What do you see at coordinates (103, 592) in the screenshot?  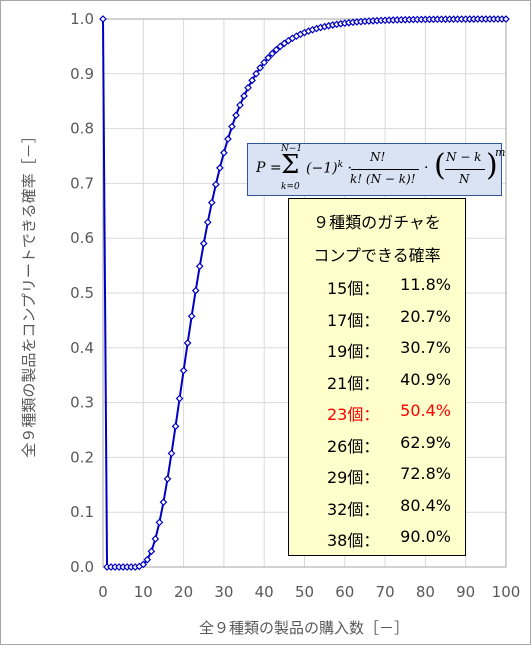 I see `x-tick-label: 0` at bounding box center [103, 592].